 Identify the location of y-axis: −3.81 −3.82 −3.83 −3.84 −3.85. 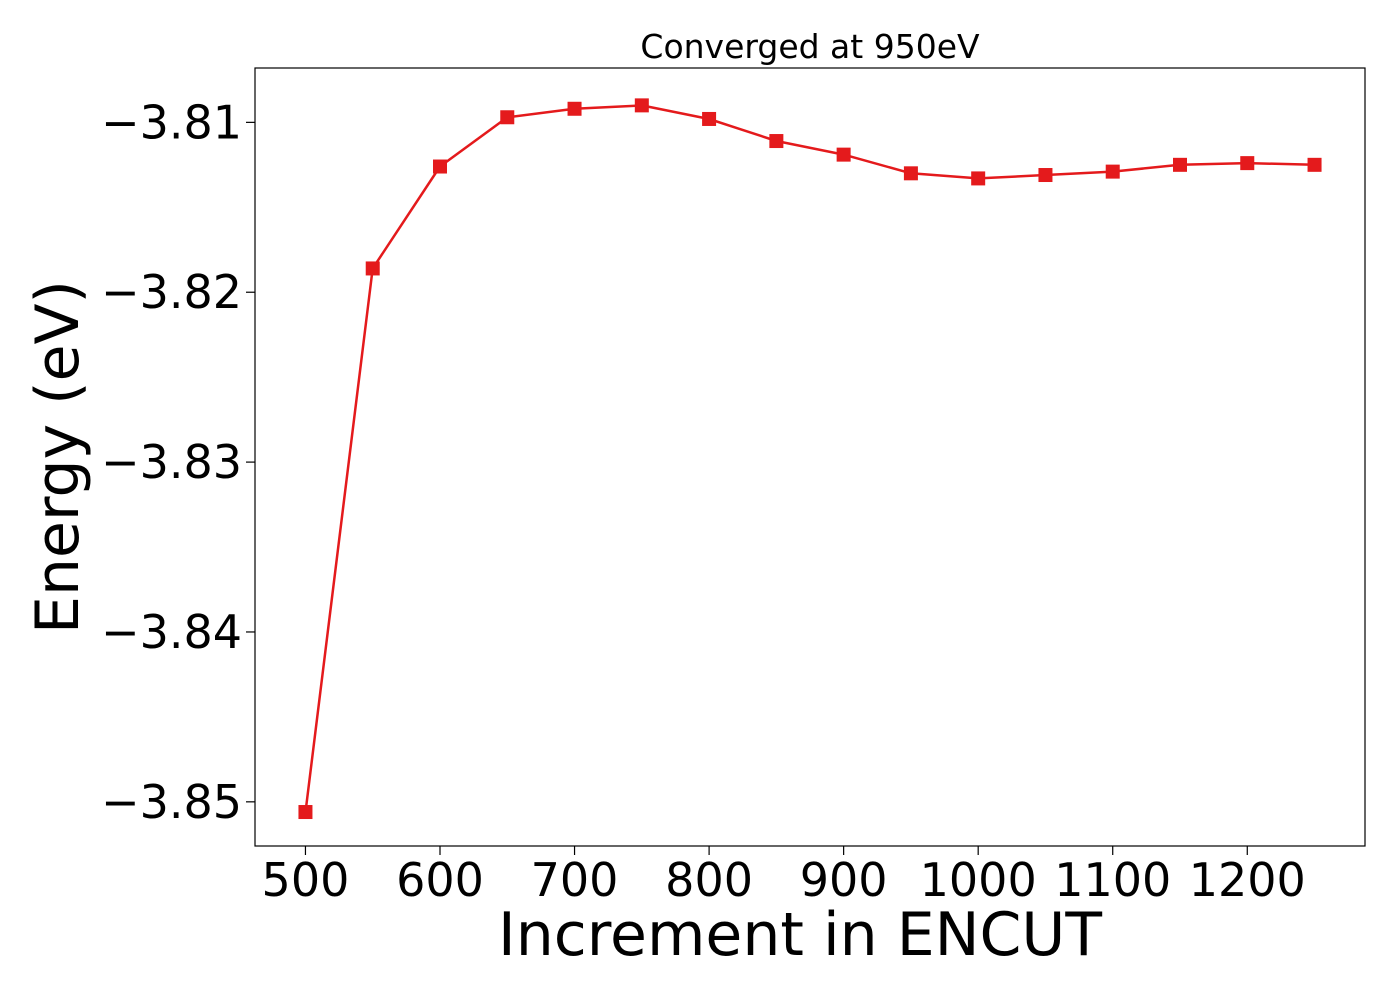
(178, 462).